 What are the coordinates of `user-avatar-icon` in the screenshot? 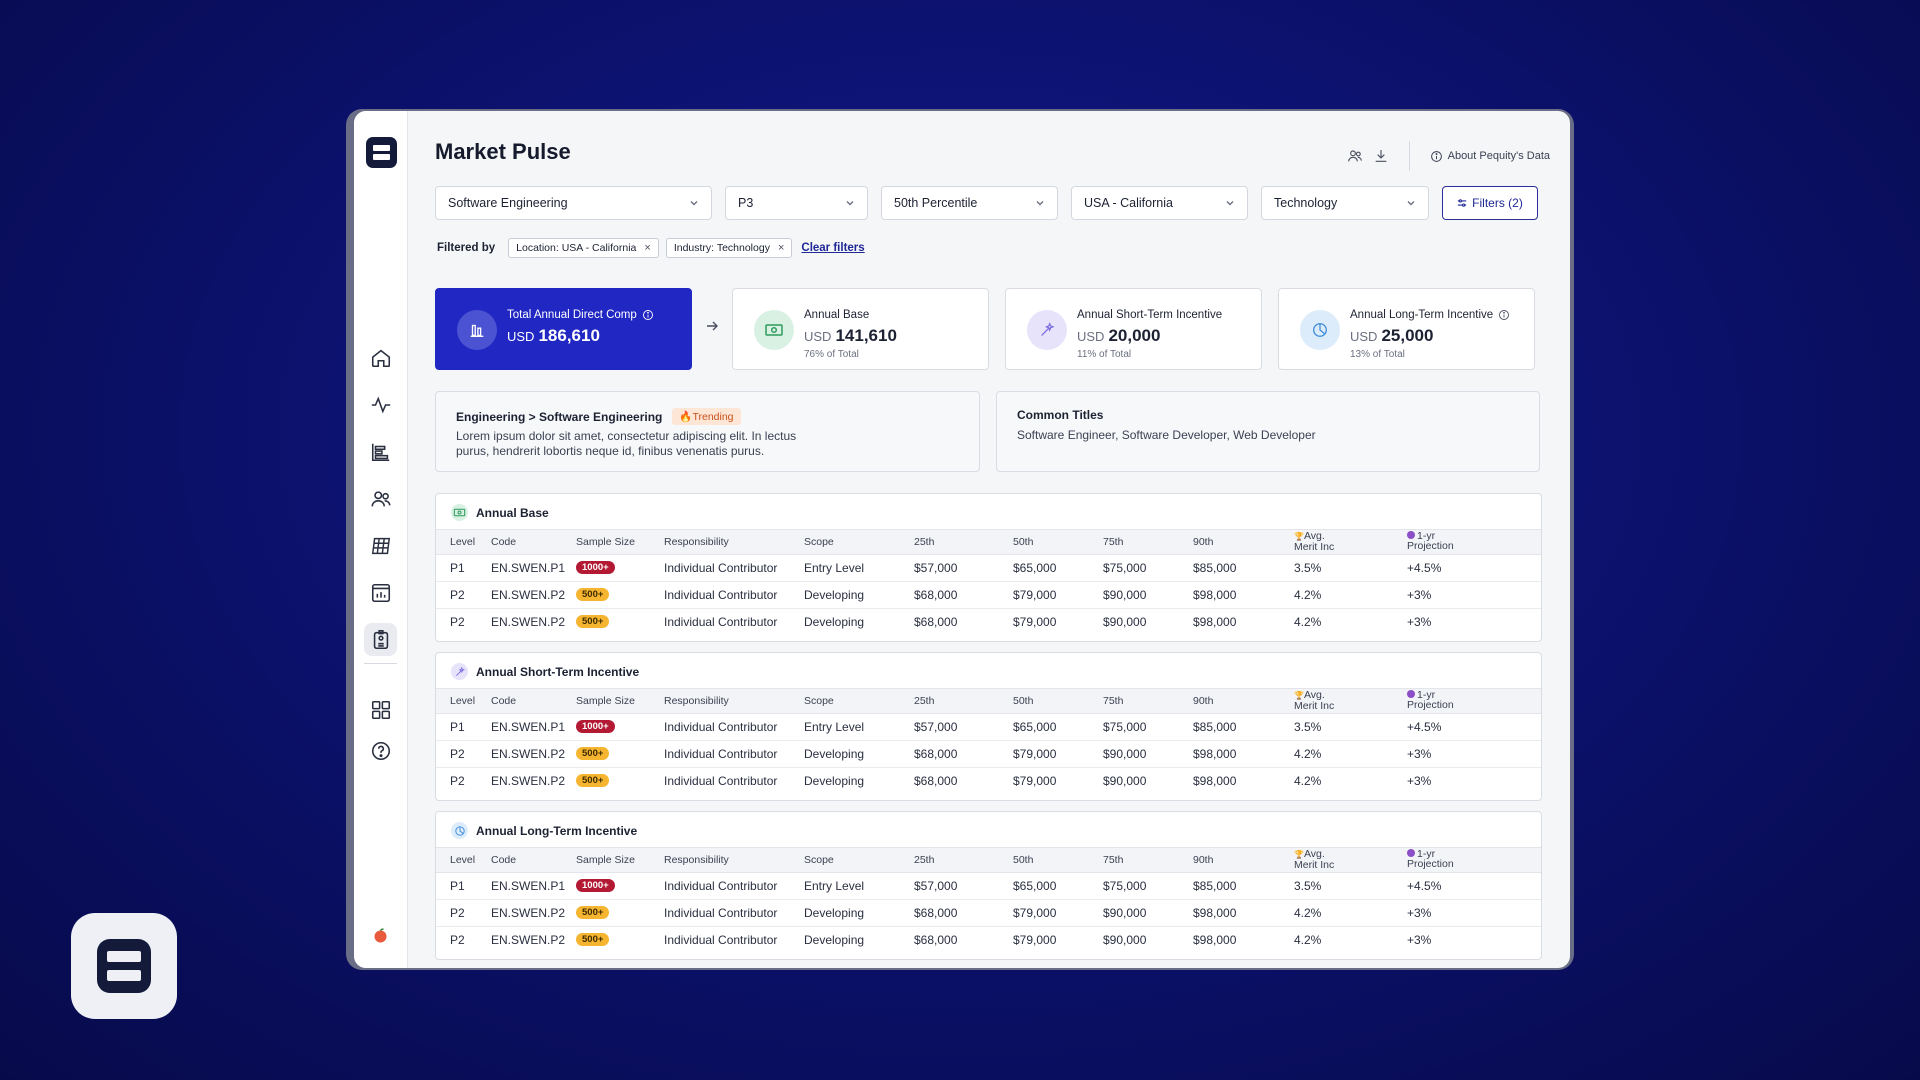 It's located at (380, 935).